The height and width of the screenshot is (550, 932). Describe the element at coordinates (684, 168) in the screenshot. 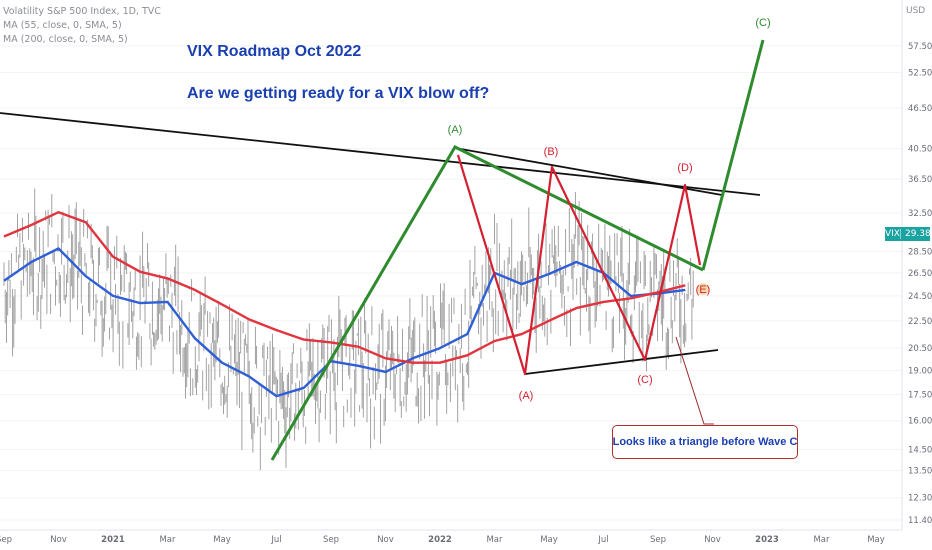

I see `wave-label: (D)` at that location.